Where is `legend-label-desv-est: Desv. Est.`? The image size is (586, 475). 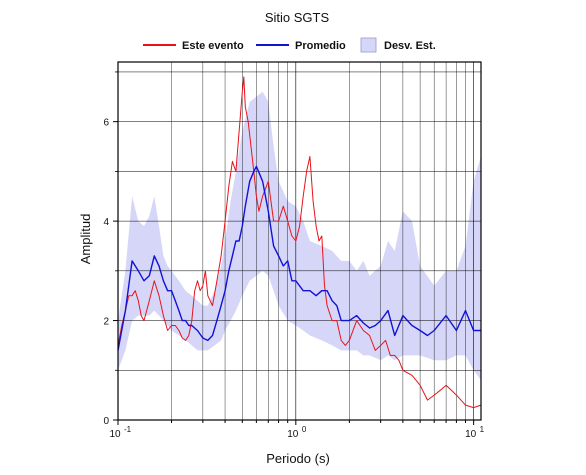 legend-label-desv-est: Desv. Est. is located at coordinates (410, 46).